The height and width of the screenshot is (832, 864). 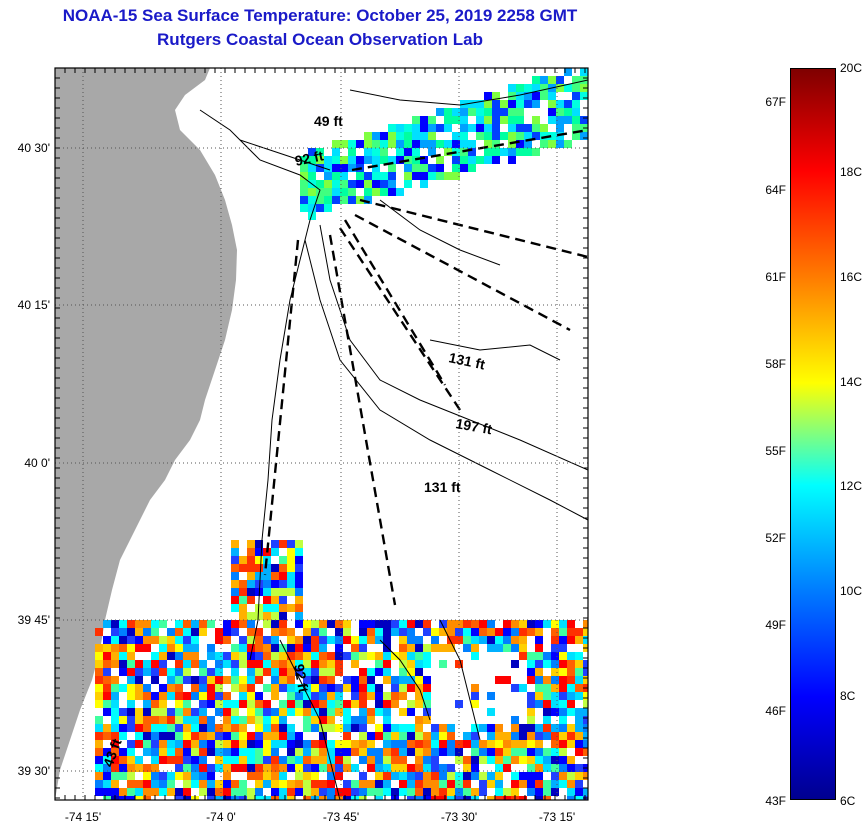 I want to click on depth-label: 197 ft, so click(x=473, y=426).